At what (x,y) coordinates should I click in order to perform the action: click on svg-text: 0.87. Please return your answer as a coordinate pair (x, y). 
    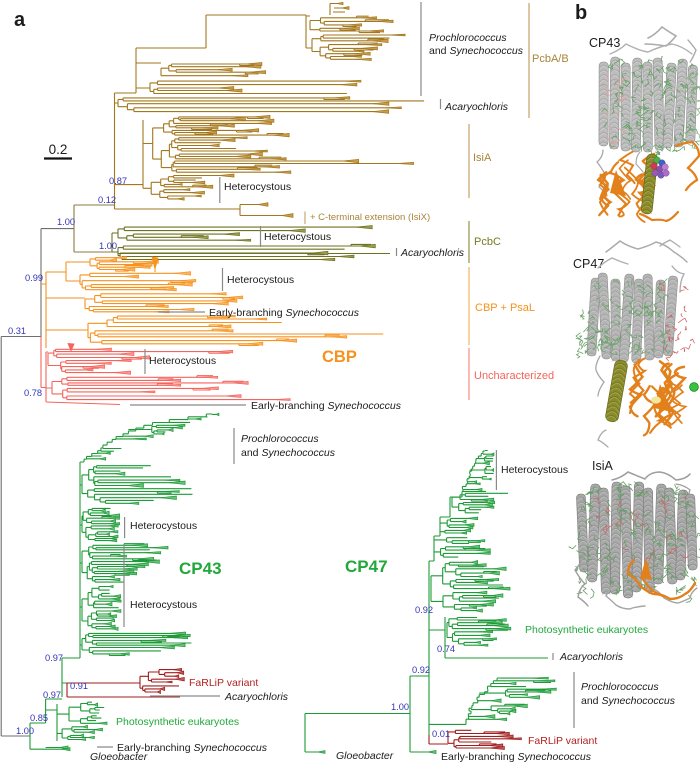
    Looking at the image, I should click on (118, 181).